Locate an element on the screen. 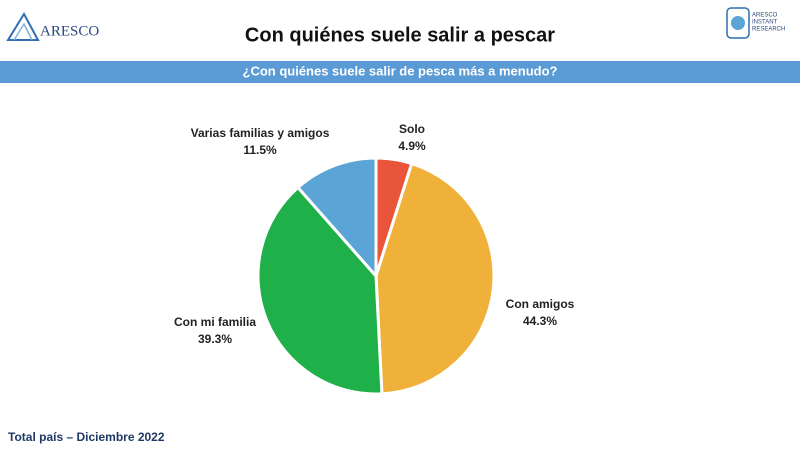  left-logo: ARESCO is located at coordinates (52, 26).